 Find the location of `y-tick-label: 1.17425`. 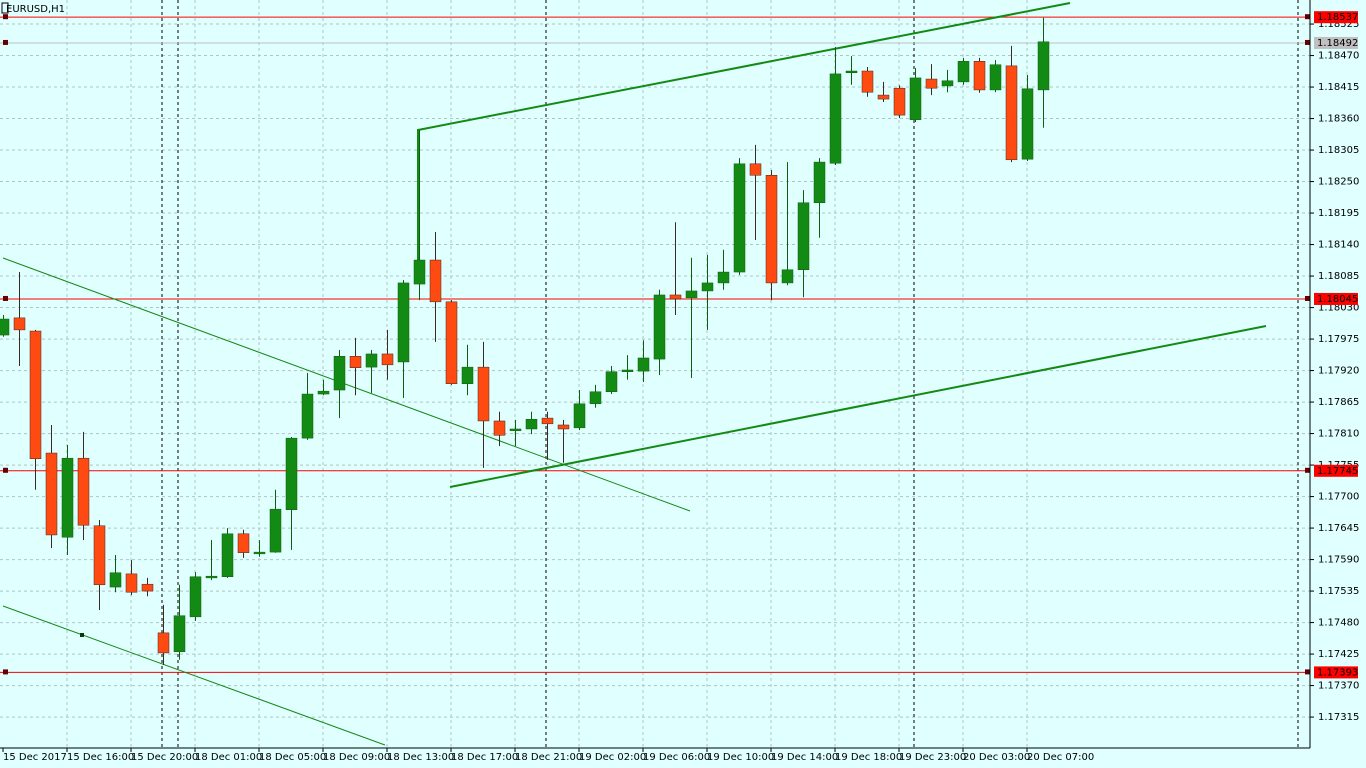

y-tick-label: 1.17425 is located at coordinates (1338, 654).